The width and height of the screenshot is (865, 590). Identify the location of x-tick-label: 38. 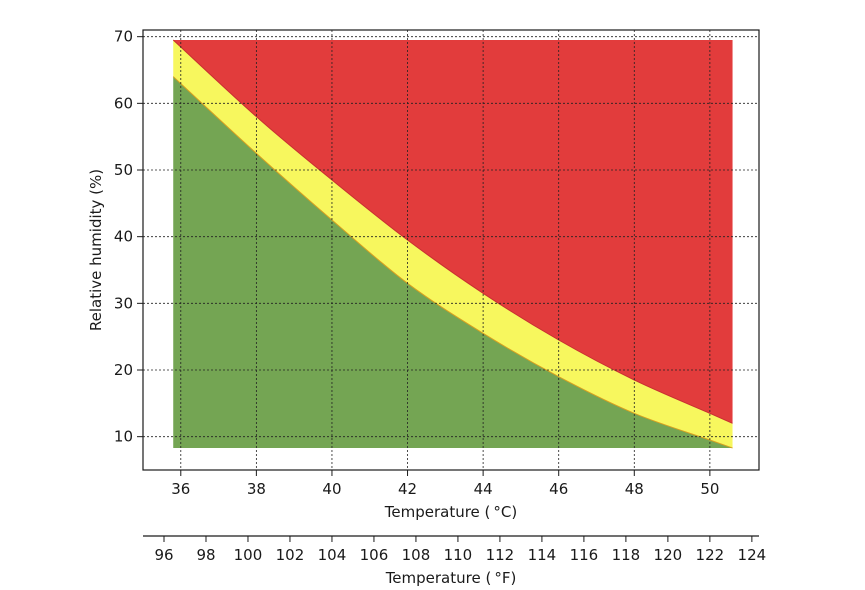
(256, 489).